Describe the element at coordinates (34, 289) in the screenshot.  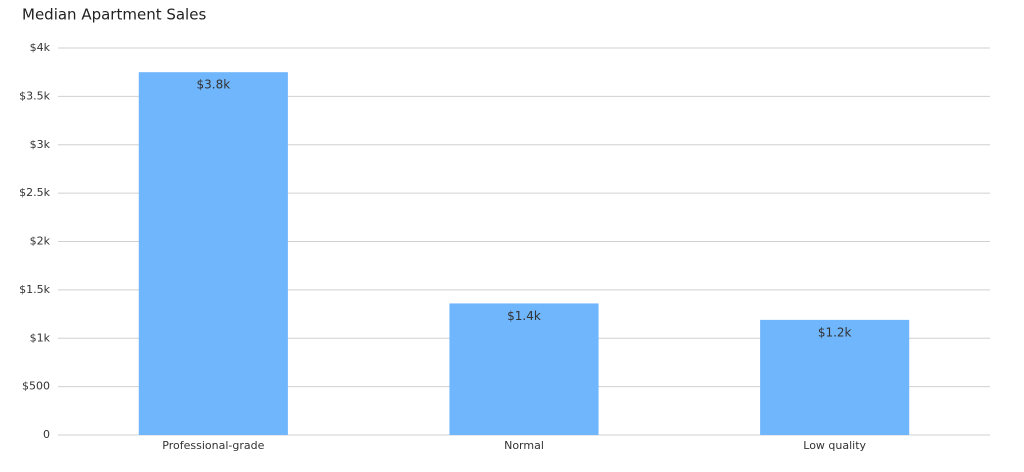
I see `y-tick-label: $1.5k` at that location.